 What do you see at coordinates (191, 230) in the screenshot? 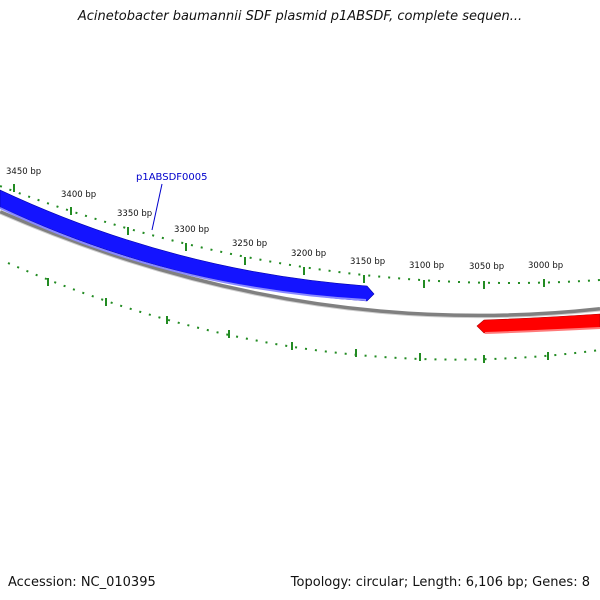
I see `tick-label: 3300 bp` at bounding box center [191, 230].